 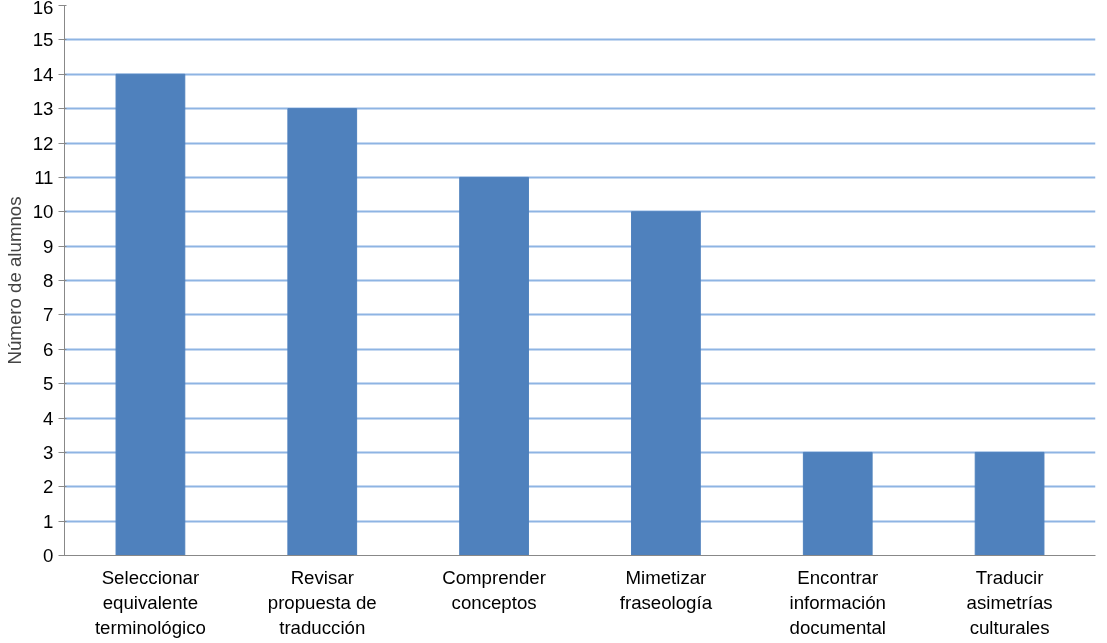 What do you see at coordinates (48, 384) in the screenshot?
I see `y-tick-label: 5` at bounding box center [48, 384].